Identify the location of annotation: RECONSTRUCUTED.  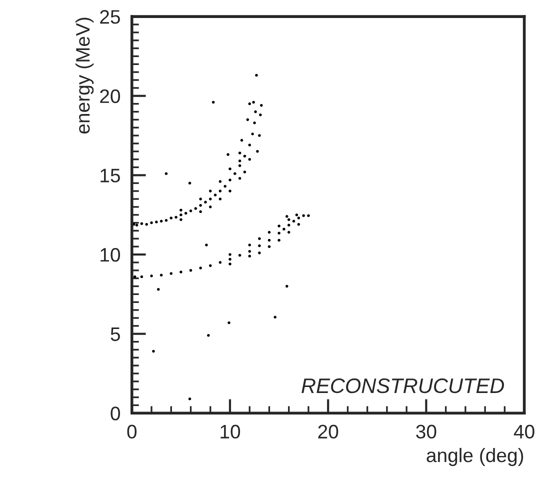
(403, 386).